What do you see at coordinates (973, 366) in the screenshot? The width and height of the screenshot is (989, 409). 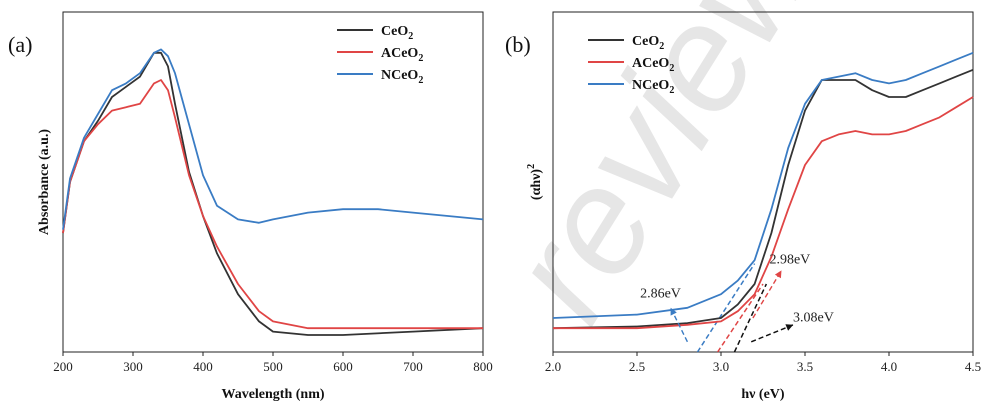 I see `x-tick-label: 4.5` at bounding box center [973, 366].